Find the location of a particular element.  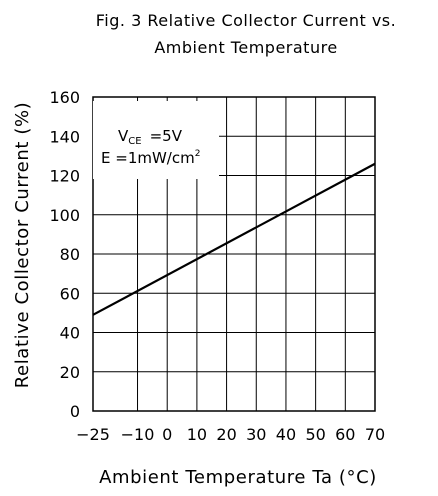

x-tick-label: −25 is located at coordinates (93, 434).